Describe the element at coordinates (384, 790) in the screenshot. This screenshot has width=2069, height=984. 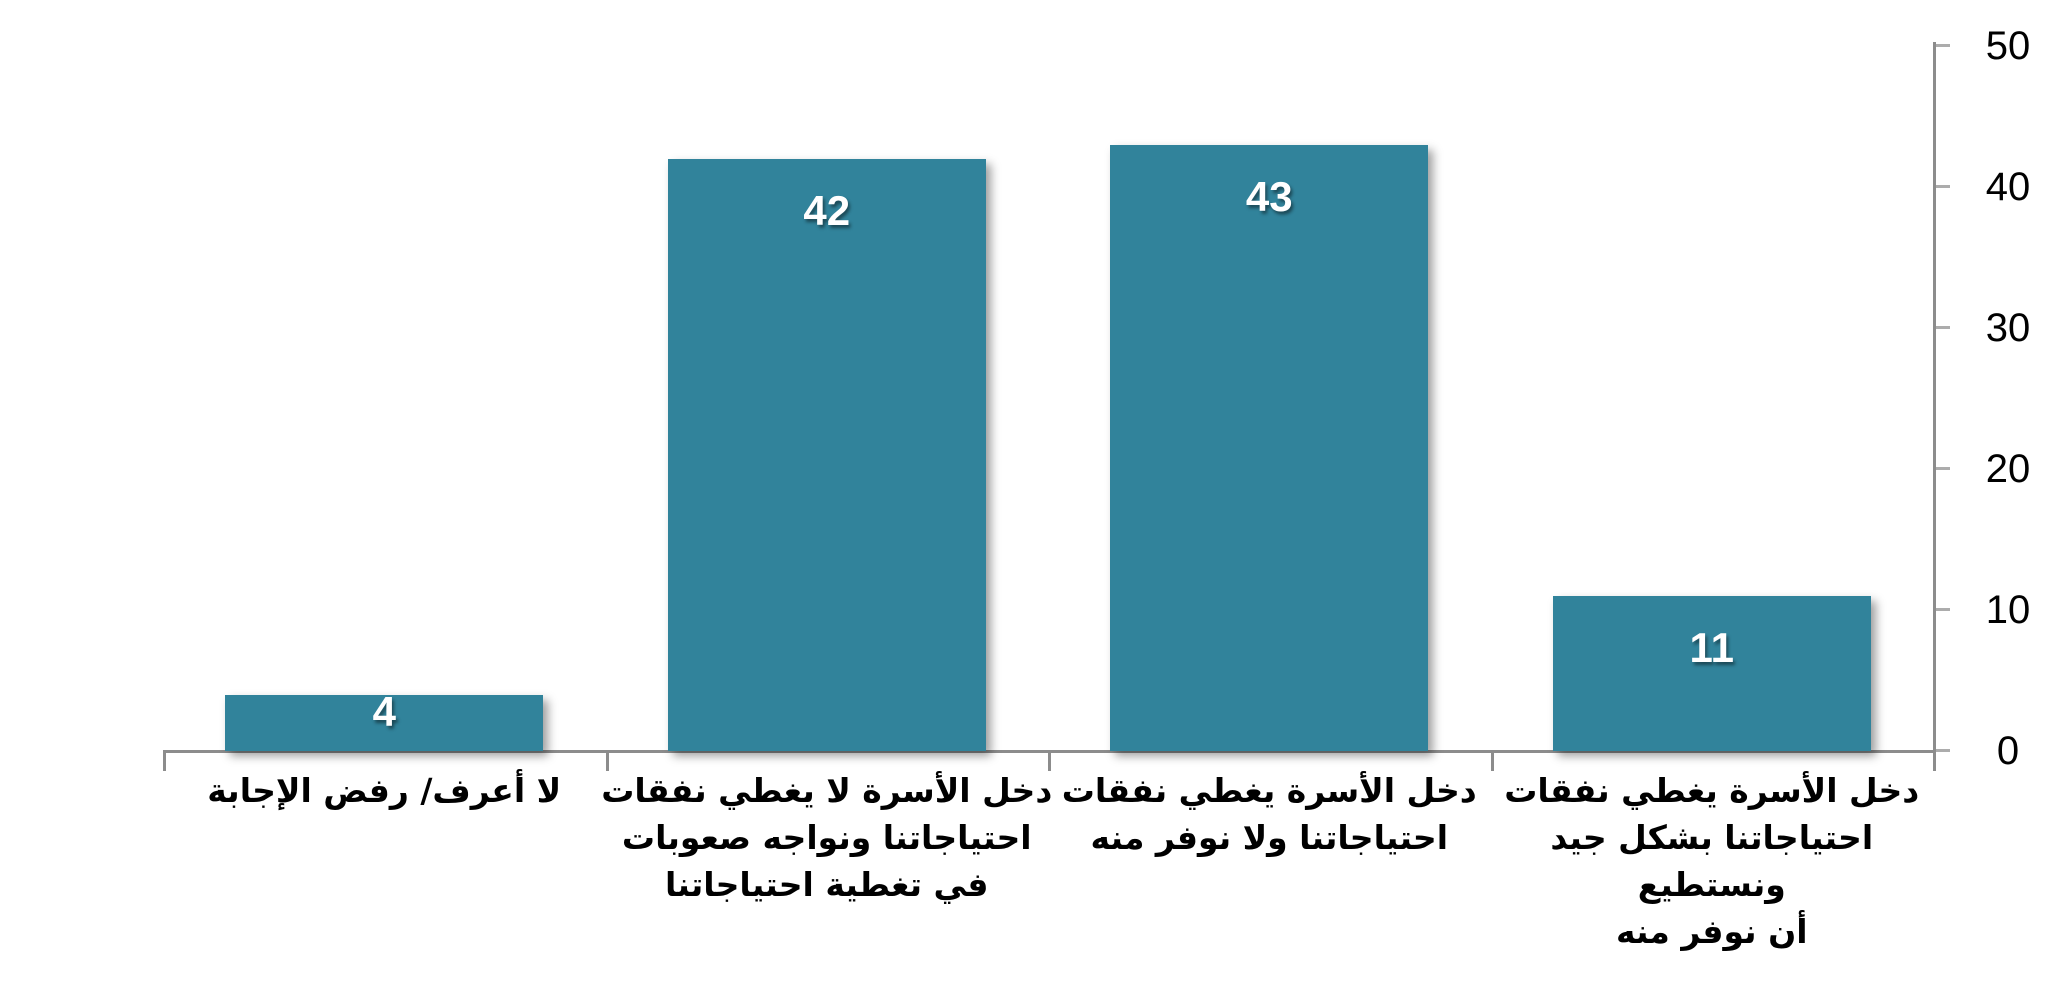
I see `category-label-1: لا أعرف/ رفض الإجابة` at that location.